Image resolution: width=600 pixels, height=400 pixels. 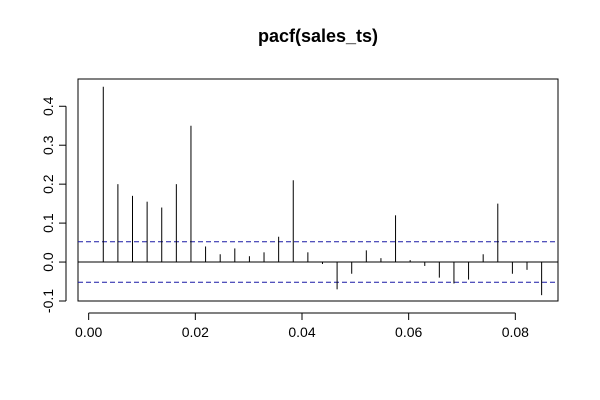 What do you see at coordinates (48, 145) in the screenshot?
I see `y-tick-label: 0.3` at bounding box center [48, 145].